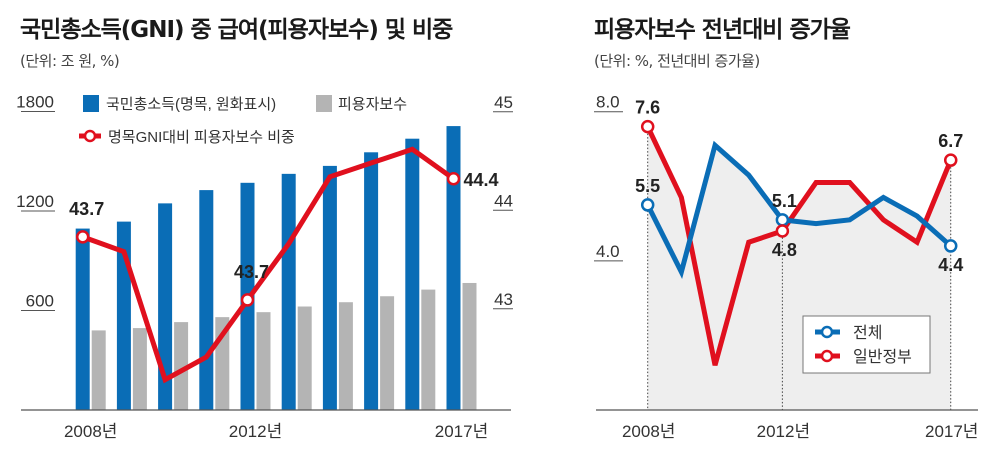  What do you see at coordinates (70, 61) in the screenshot?
I see `left-chart-unit: (단위: 조 원, %)` at bounding box center [70, 61].